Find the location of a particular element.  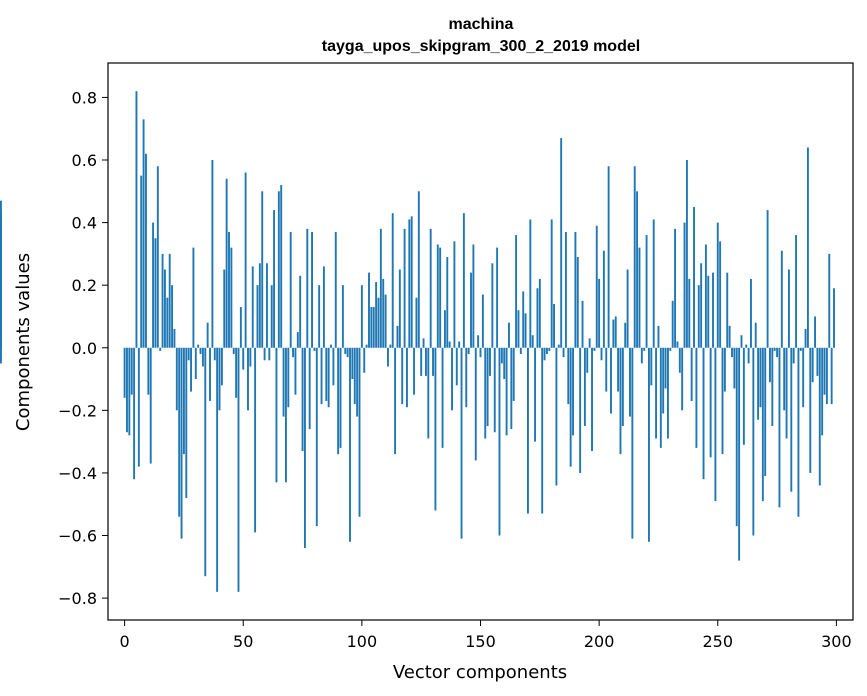

y-tick-label: −0.4 is located at coordinates (77, 473).